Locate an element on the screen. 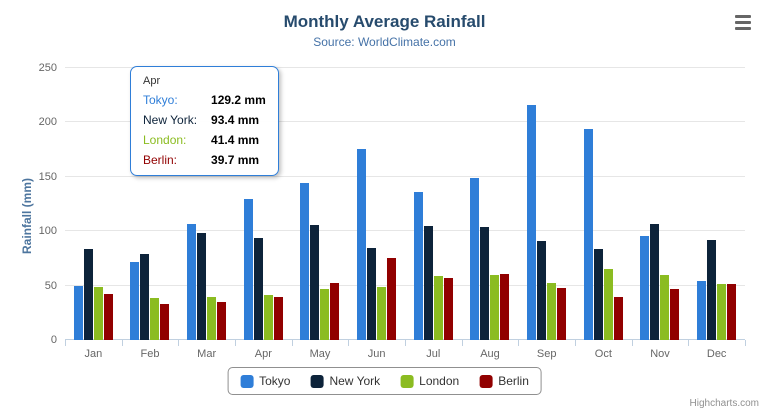  bar-new-york-jan is located at coordinates (88, 294).